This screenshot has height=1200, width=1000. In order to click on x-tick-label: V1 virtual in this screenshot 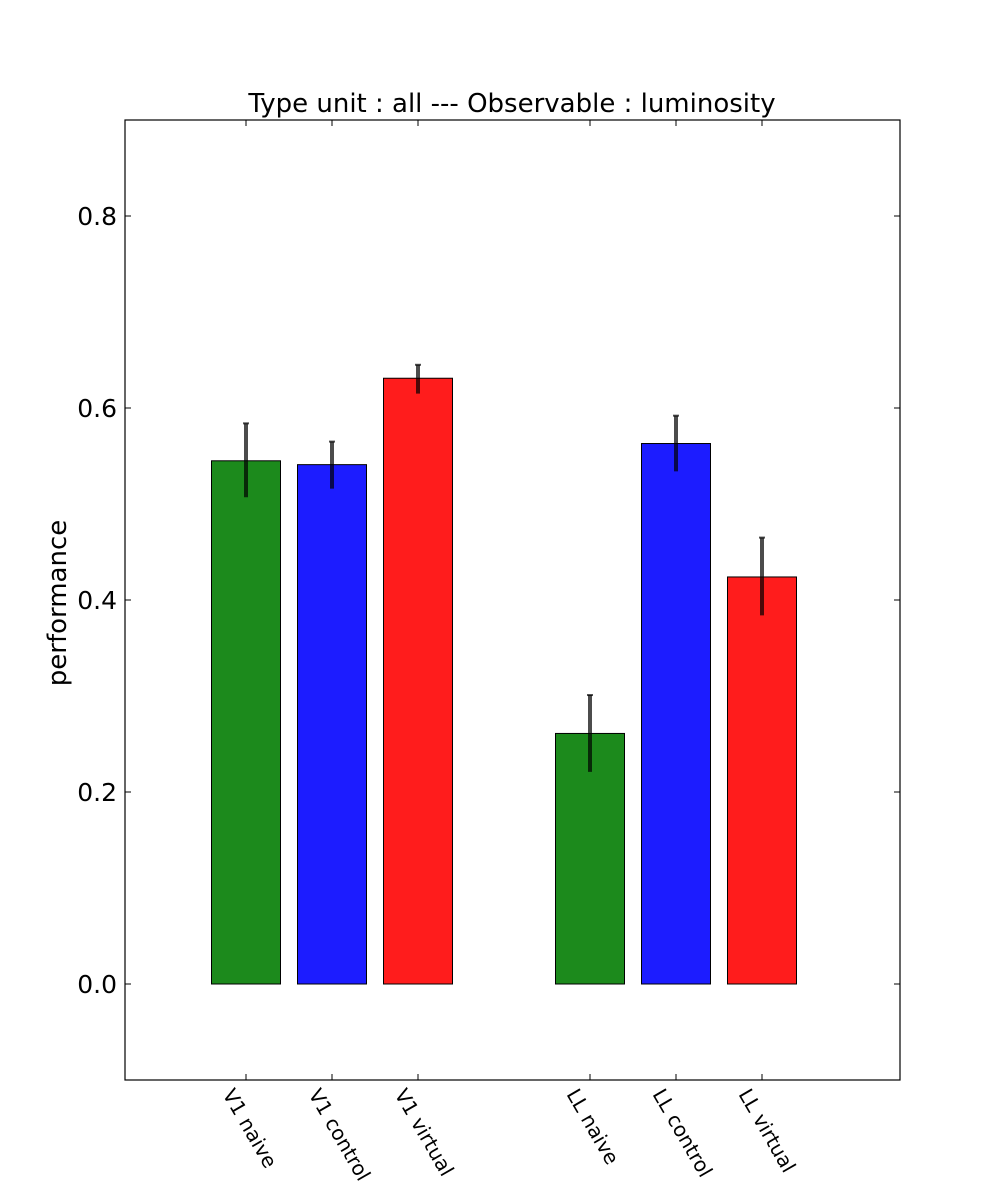, I will do `click(424, 1133)`.